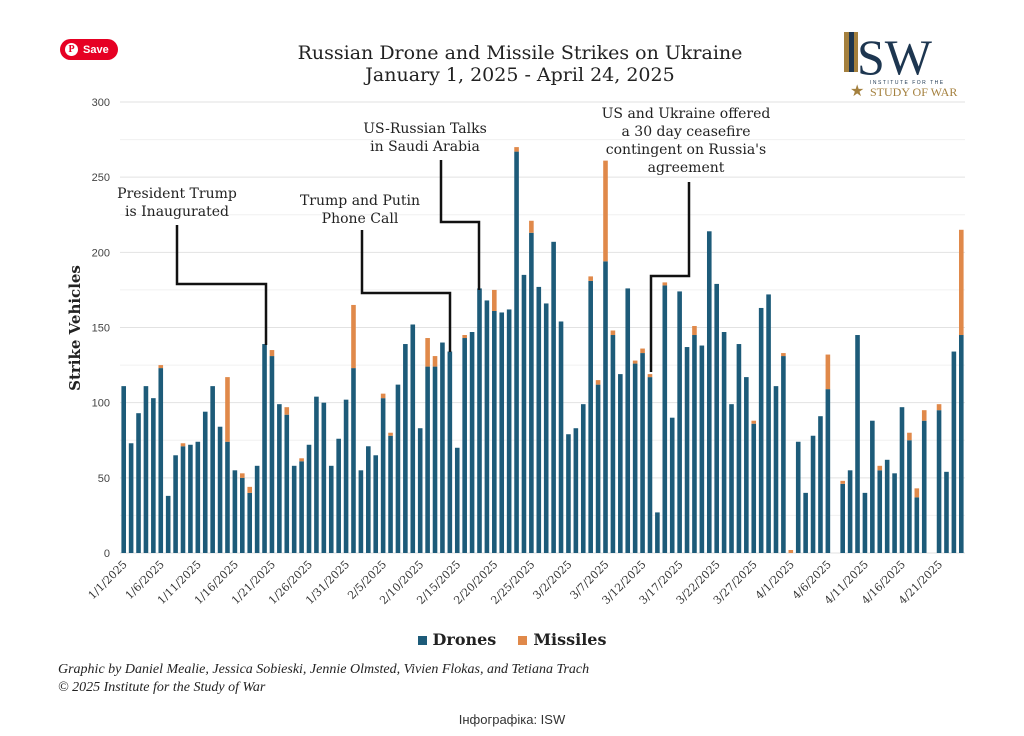  Describe the element at coordinates (101, 178) in the screenshot. I see `y-tick-label: 250` at that location.